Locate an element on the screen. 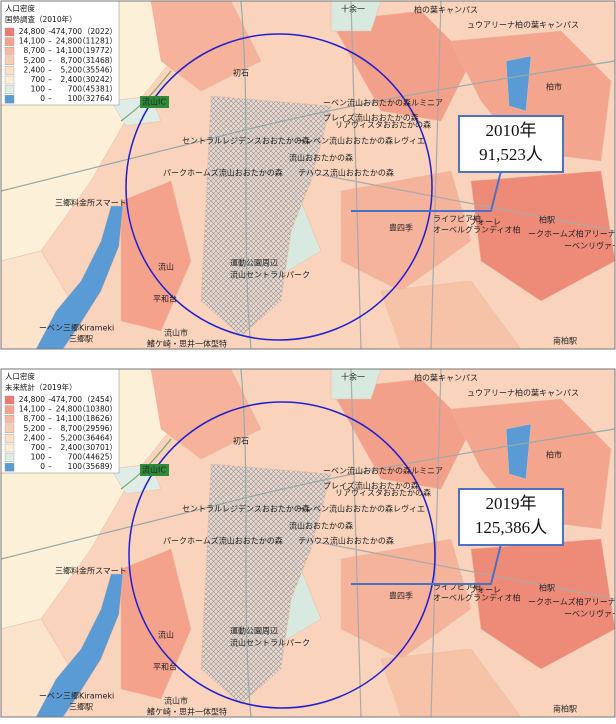 This screenshot has width=616, height=724. legend-count: （35689） is located at coordinates (97, 466).